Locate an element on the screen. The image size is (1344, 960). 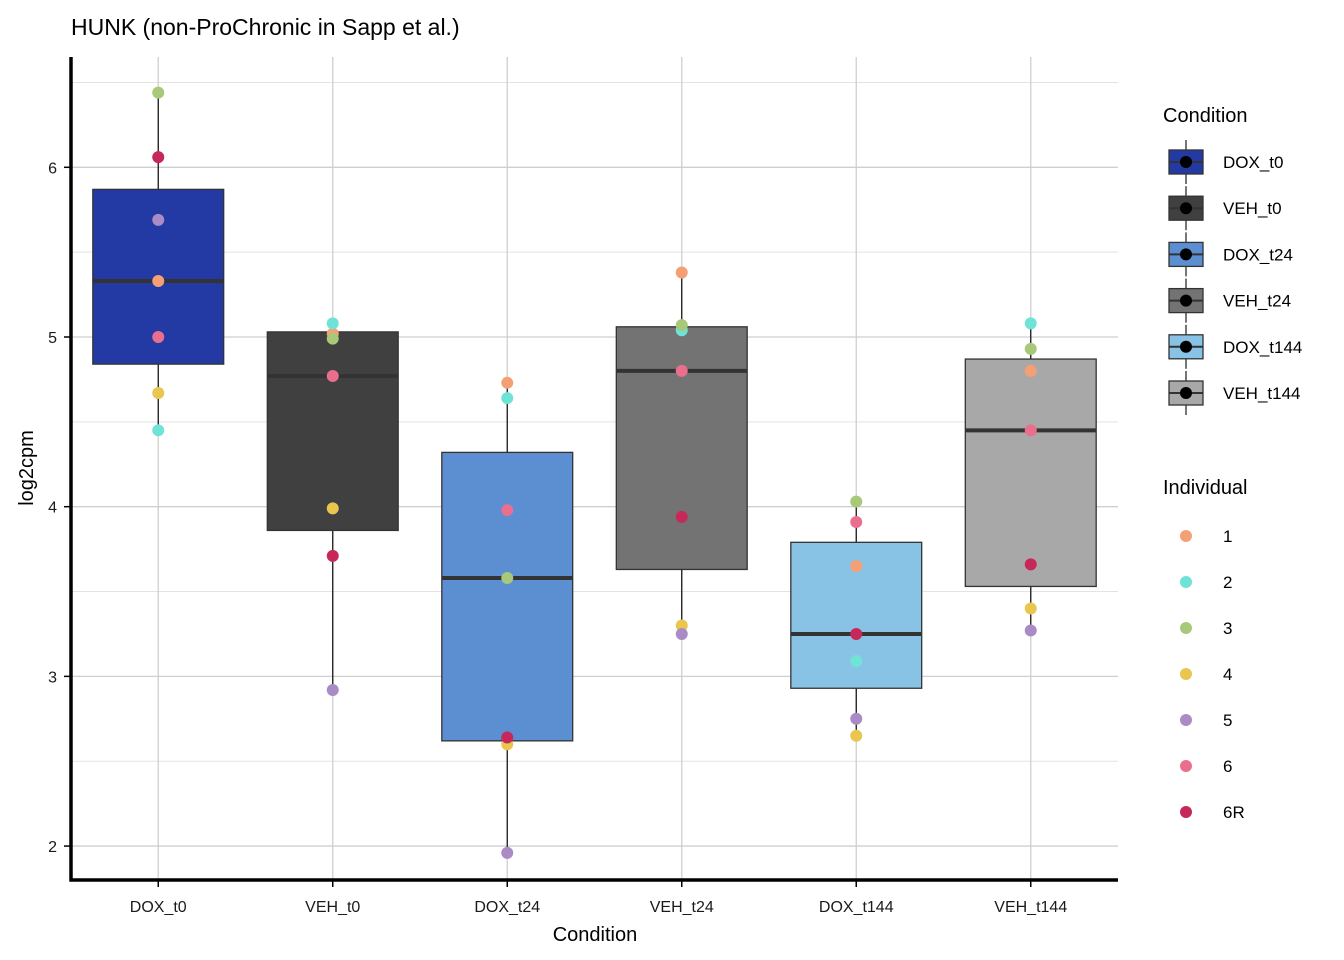
legend-label-individual-5: 5 is located at coordinates (1227, 720).